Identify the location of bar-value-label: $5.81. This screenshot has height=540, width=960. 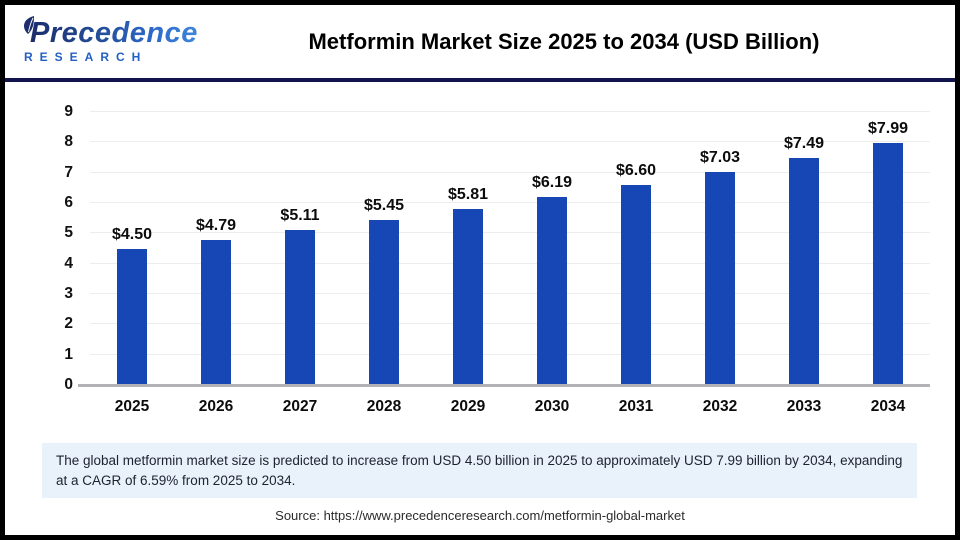
(468, 194).